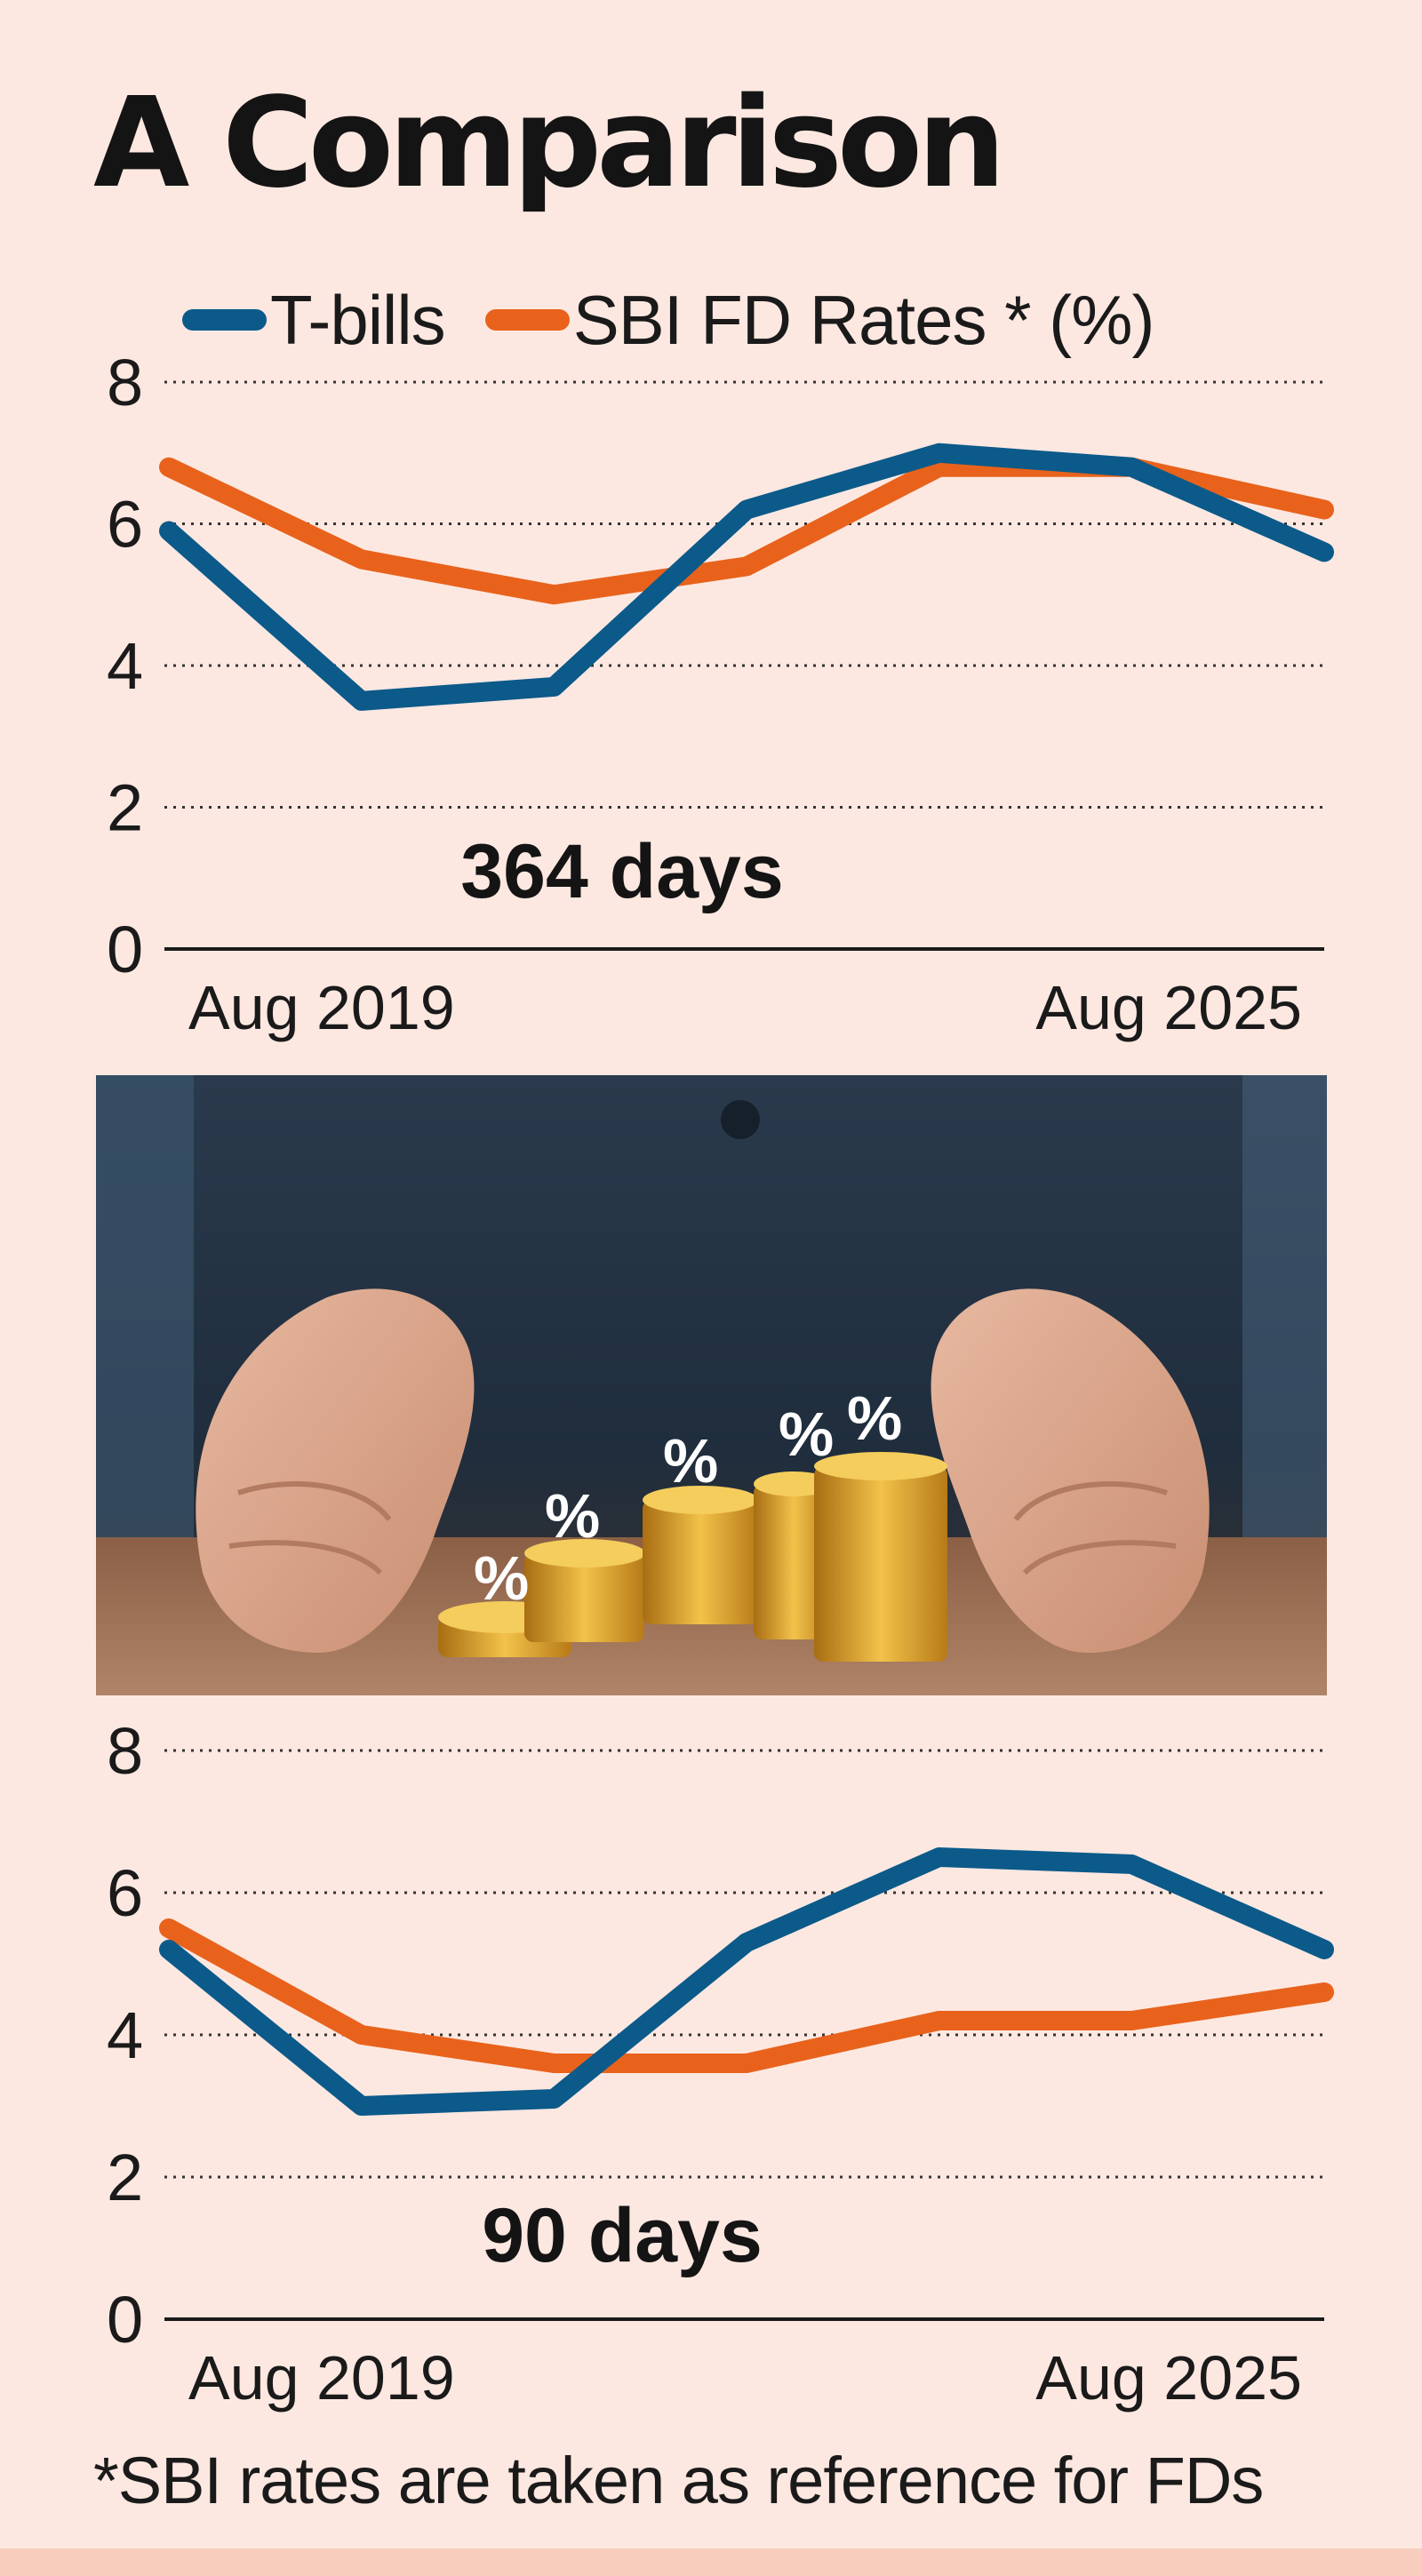  I want to click on legend-item-sbi: SBI FD Rates * (%), so click(819, 320).